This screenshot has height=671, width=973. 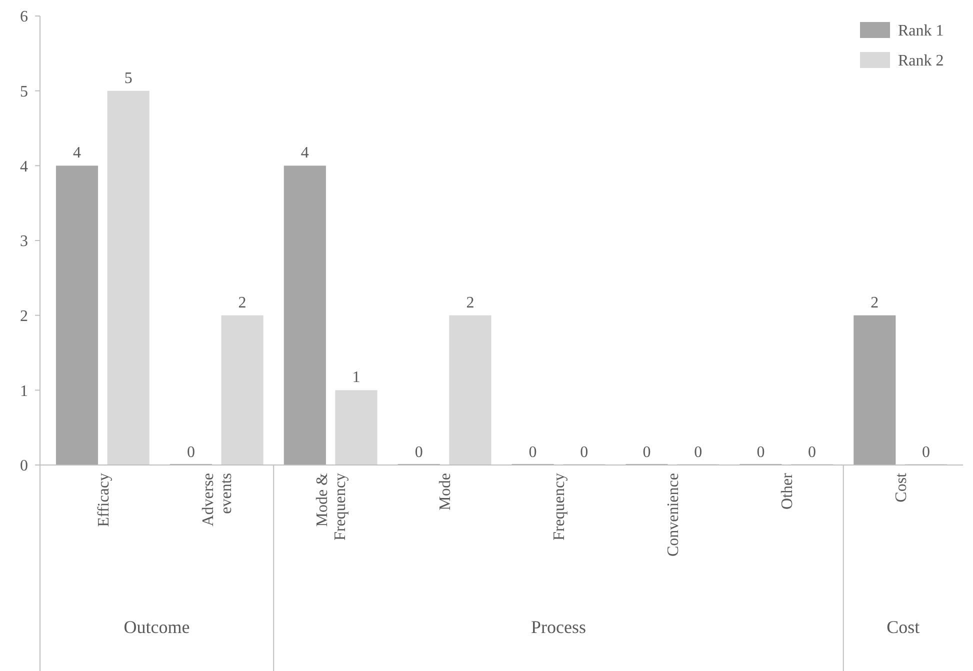 I want to click on legend-label: Rank 2, so click(x=921, y=61).